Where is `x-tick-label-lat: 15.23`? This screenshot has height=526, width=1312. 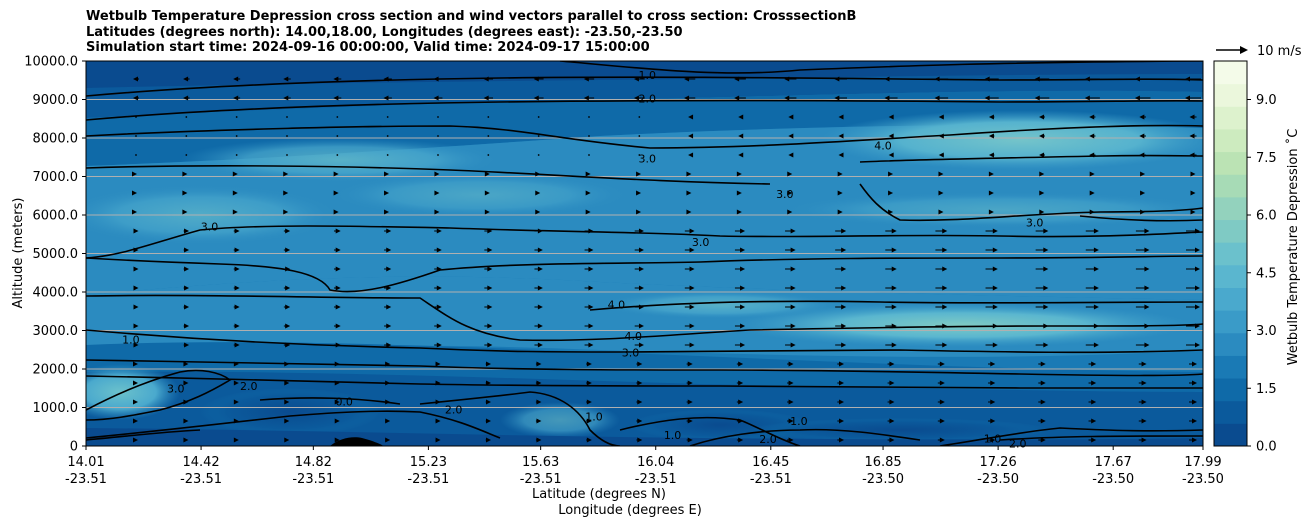
x-tick-label-lat: 15.23 is located at coordinates (428, 462).